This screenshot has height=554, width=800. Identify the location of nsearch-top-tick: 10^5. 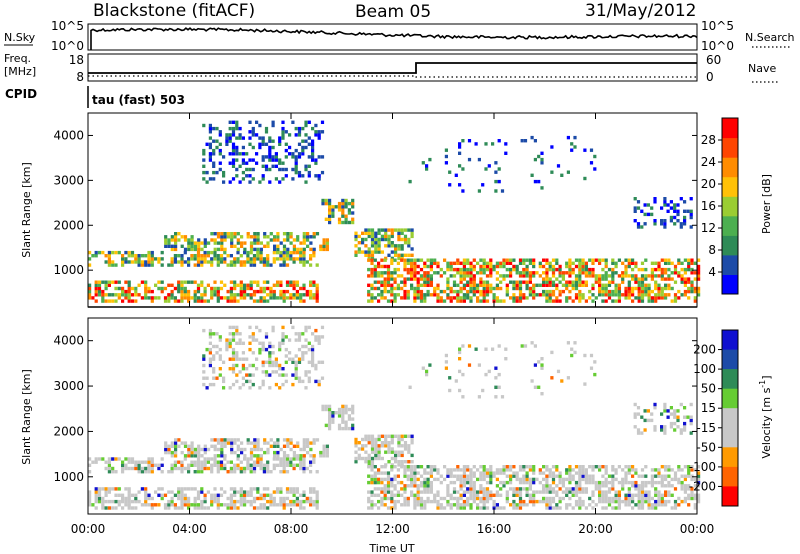
(717, 26).